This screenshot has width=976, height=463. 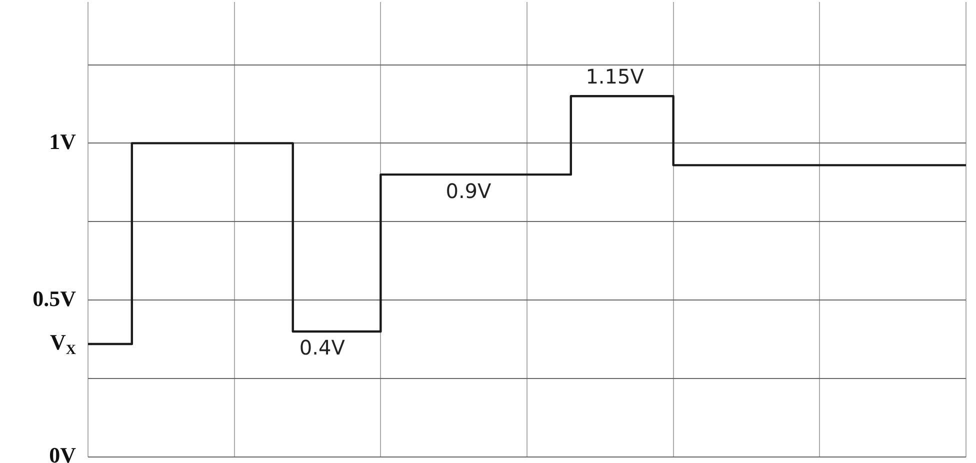 I want to click on data-label: 0.9V, so click(x=469, y=190).